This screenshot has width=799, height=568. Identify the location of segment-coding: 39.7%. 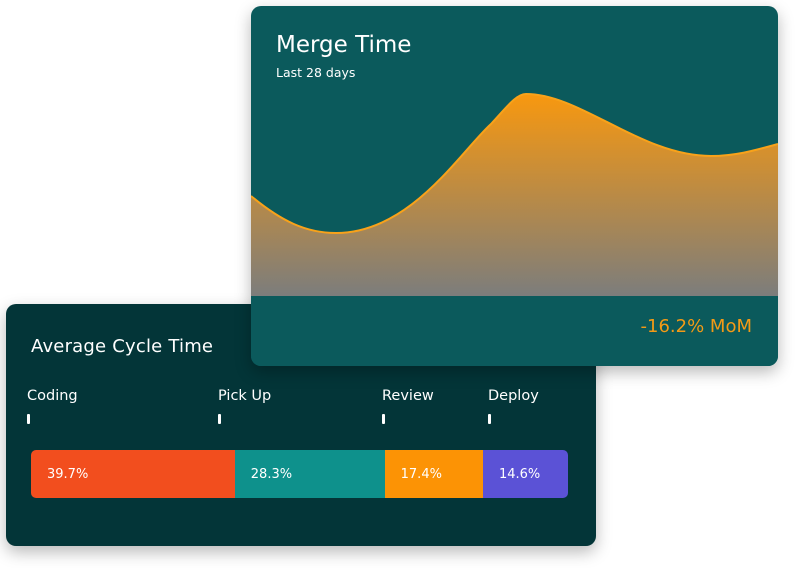
(133, 474).